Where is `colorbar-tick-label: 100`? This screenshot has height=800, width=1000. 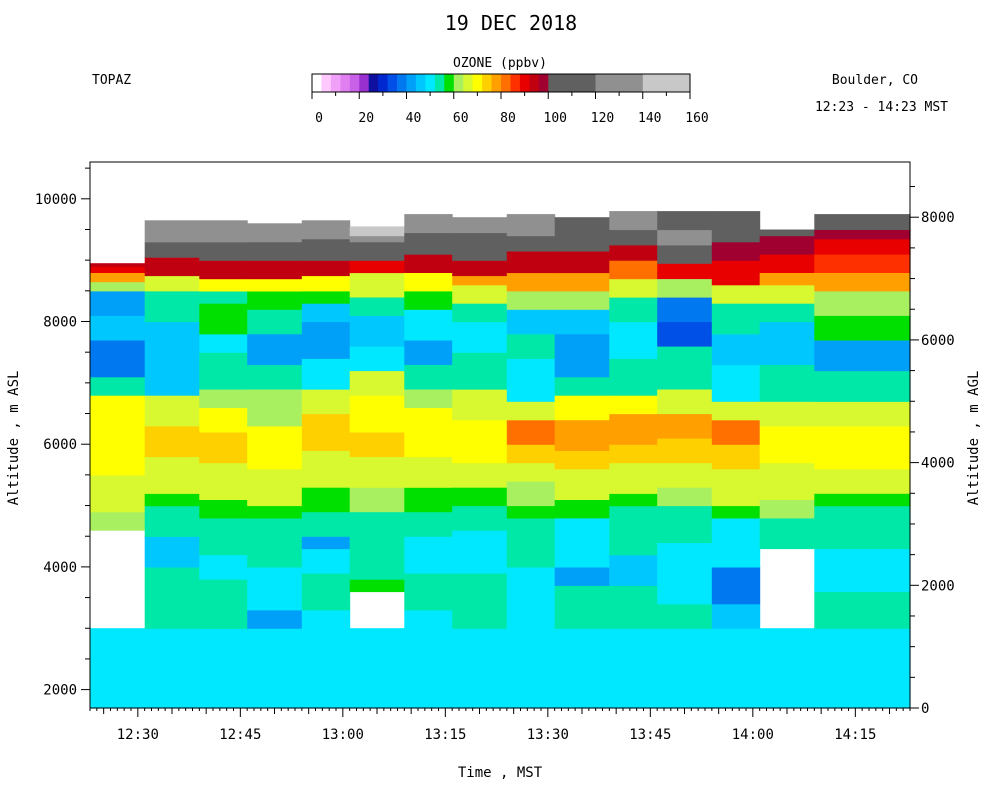 colorbar-tick-label: 100 is located at coordinates (555, 118).